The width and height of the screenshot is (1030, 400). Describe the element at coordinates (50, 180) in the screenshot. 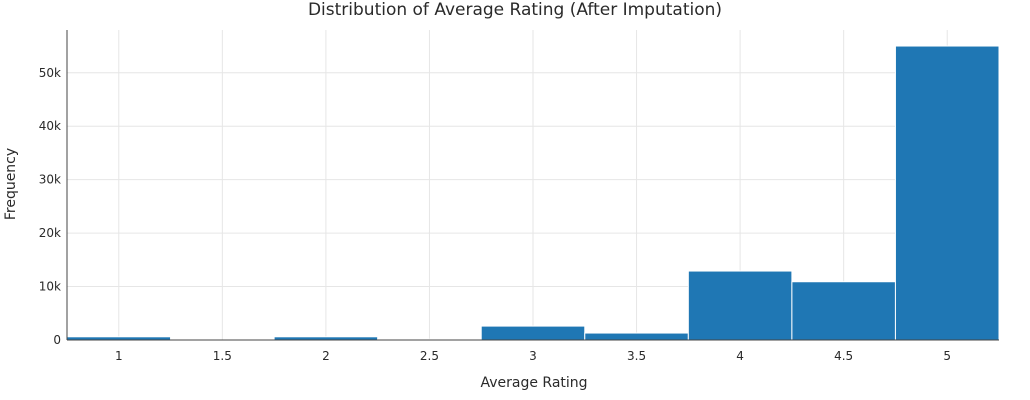

I see `y-tick-label: 30k` at that location.